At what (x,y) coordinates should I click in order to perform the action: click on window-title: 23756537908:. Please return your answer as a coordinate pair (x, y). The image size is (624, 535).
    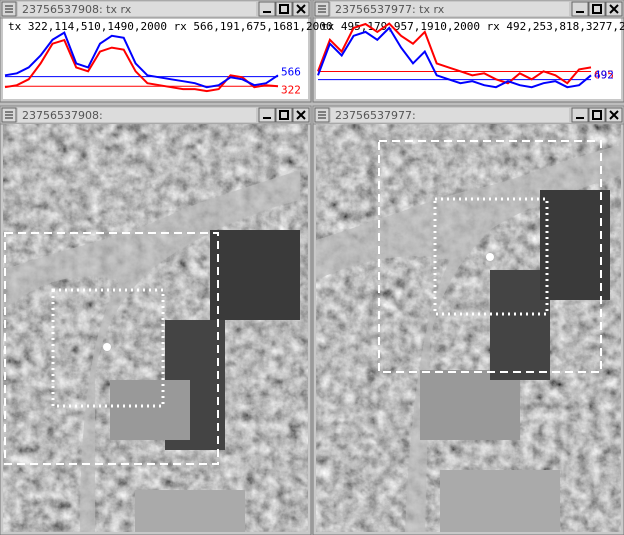
    Looking at the image, I should click on (62, 115).